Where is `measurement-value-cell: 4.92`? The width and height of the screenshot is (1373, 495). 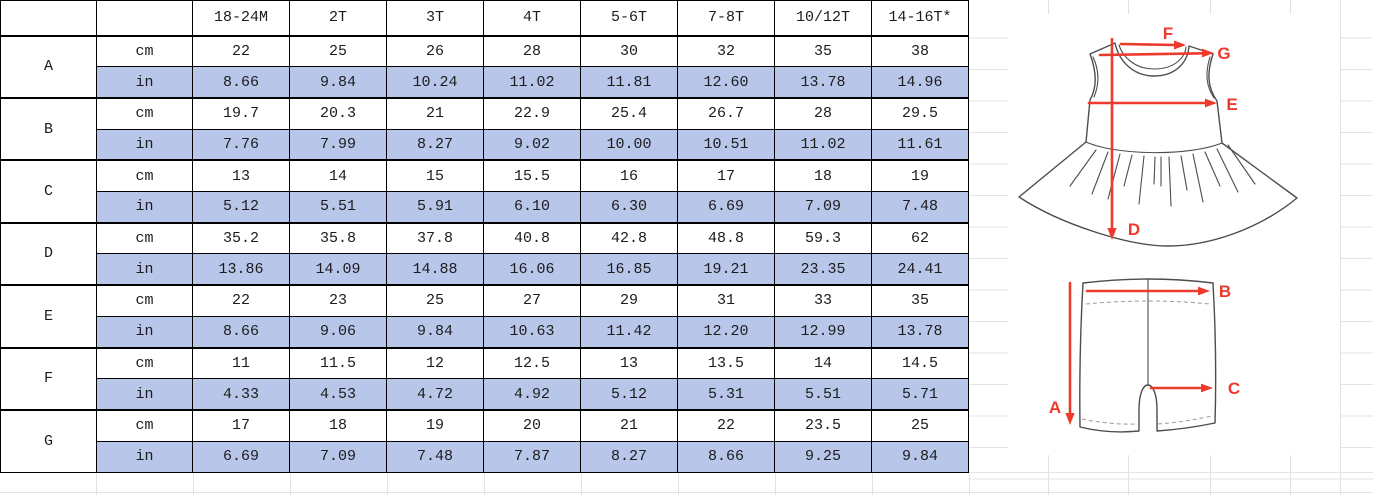 measurement-value-cell: 4.92 is located at coordinates (532, 394).